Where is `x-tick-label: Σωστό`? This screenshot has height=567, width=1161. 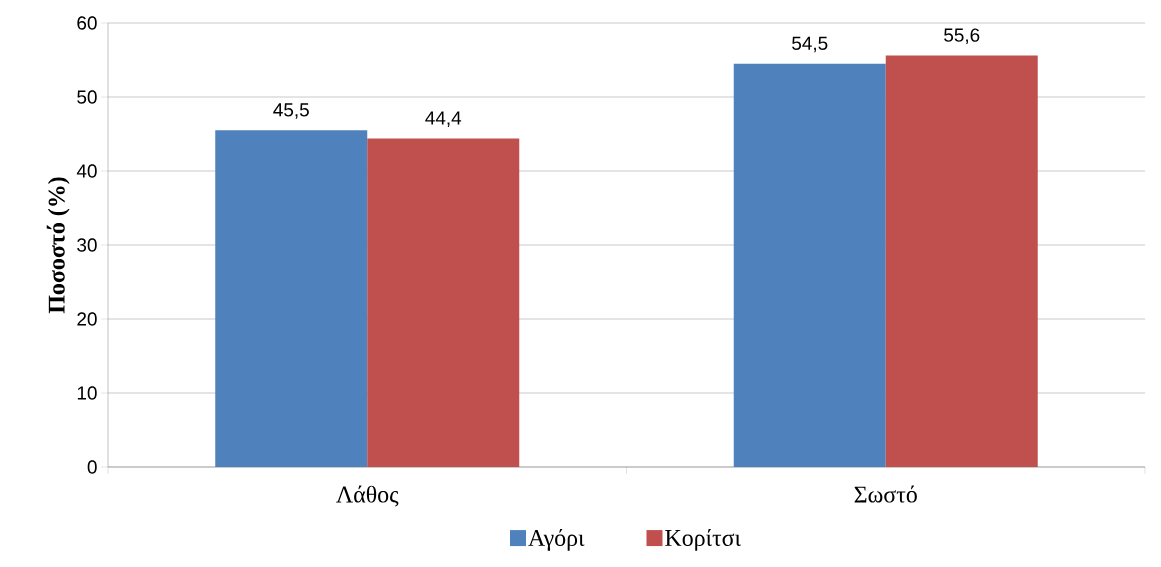
x-tick-label: Σωστό is located at coordinates (885, 494).